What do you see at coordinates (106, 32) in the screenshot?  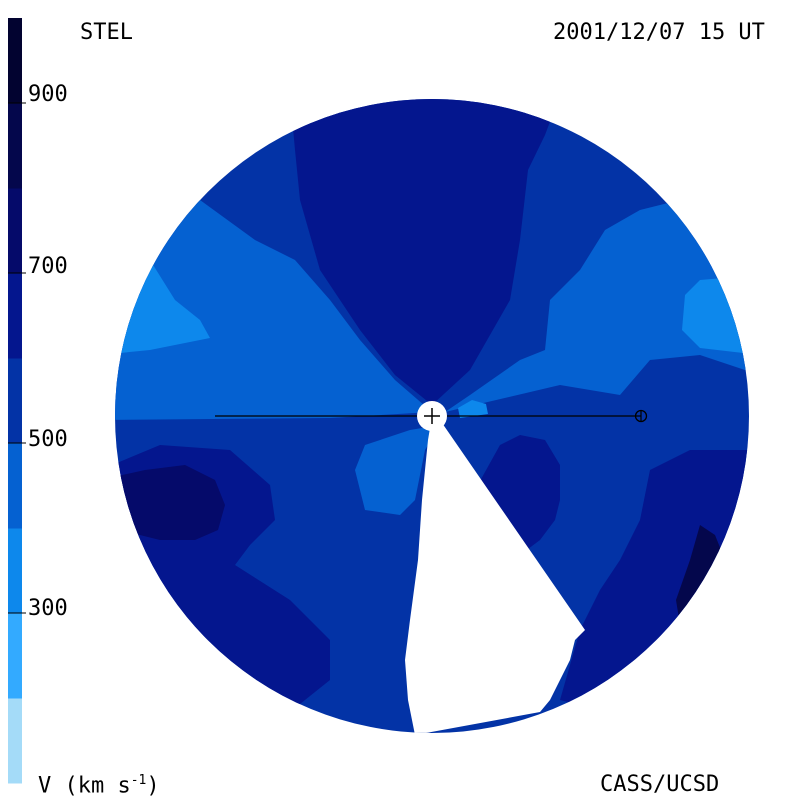 I see `observatory-title: STEL` at bounding box center [106, 32].